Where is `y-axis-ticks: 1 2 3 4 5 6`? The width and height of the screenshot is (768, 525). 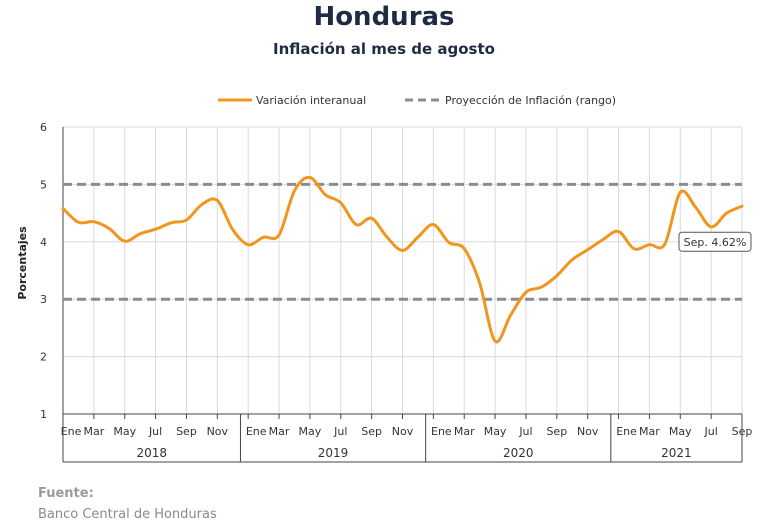
y-axis-ticks: 1 2 3 4 5 6 is located at coordinates (43, 271).